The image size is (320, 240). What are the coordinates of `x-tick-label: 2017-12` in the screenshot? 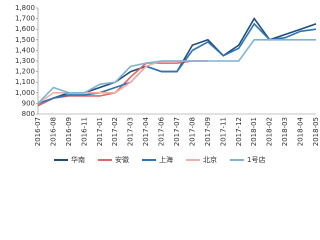 It's located at (239, 131).